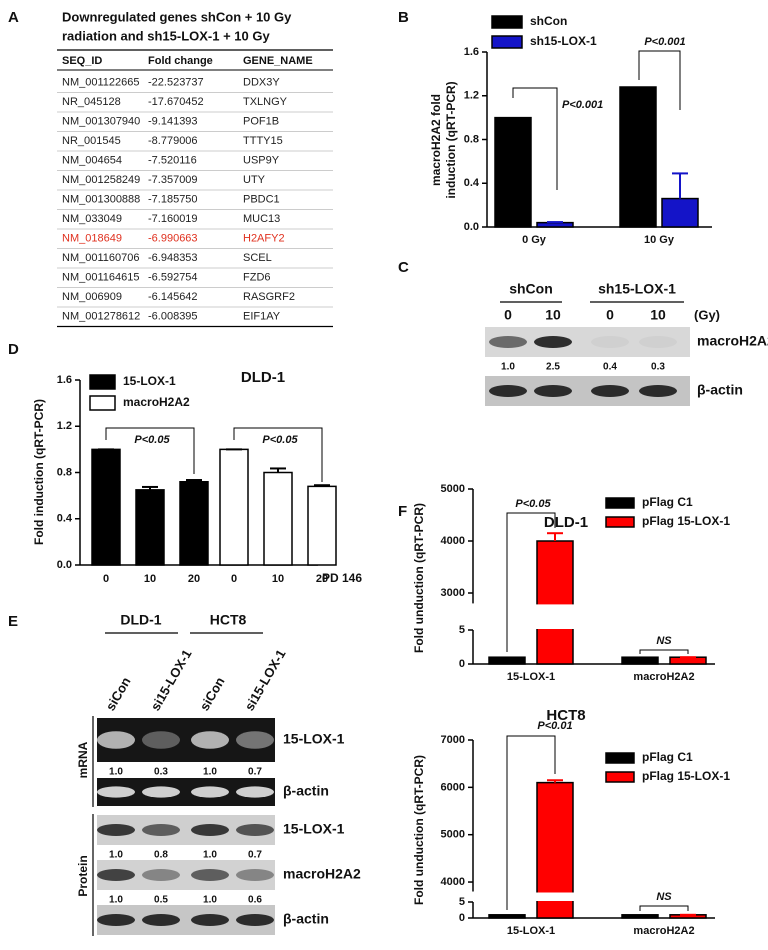 The image size is (768, 950). Describe the element at coordinates (166, 35) in the screenshot. I see `table-title: radiation and sh15-LOX-1 + 10 Gy` at that location.